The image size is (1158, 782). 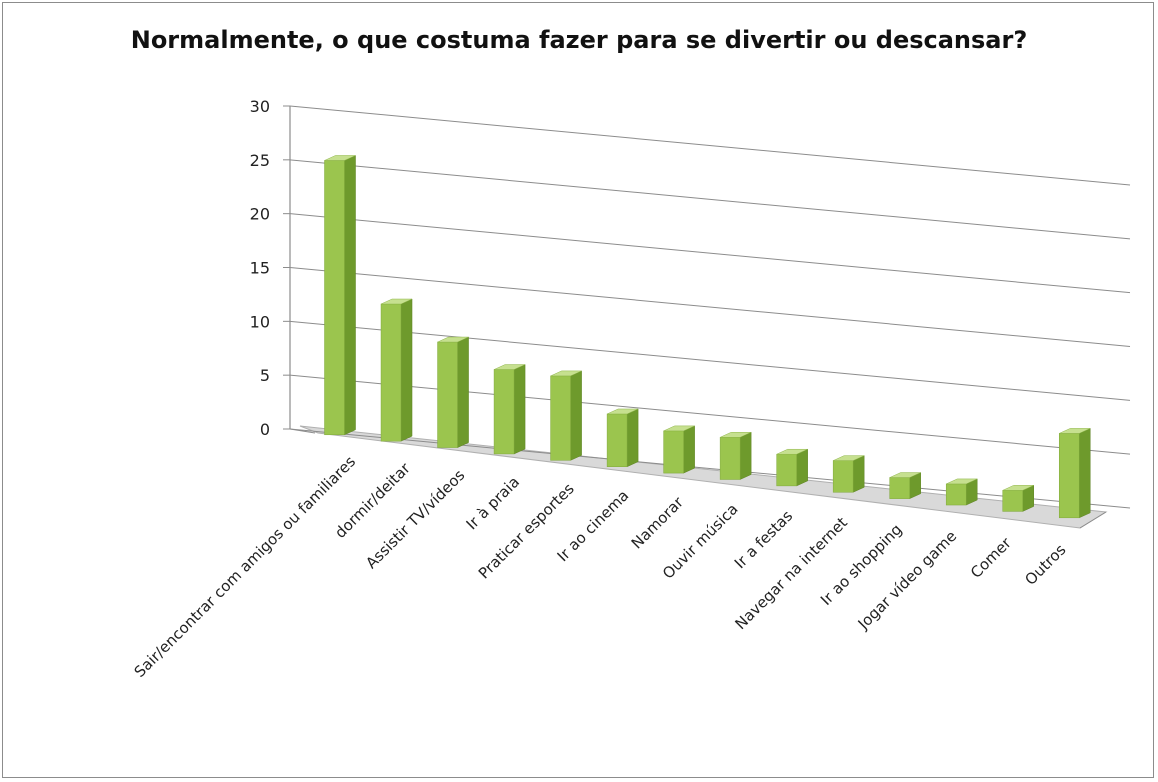 What do you see at coordinates (265, 375) in the screenshot?
I see `y-tick-label: 5` at bounding box center [265, 375].